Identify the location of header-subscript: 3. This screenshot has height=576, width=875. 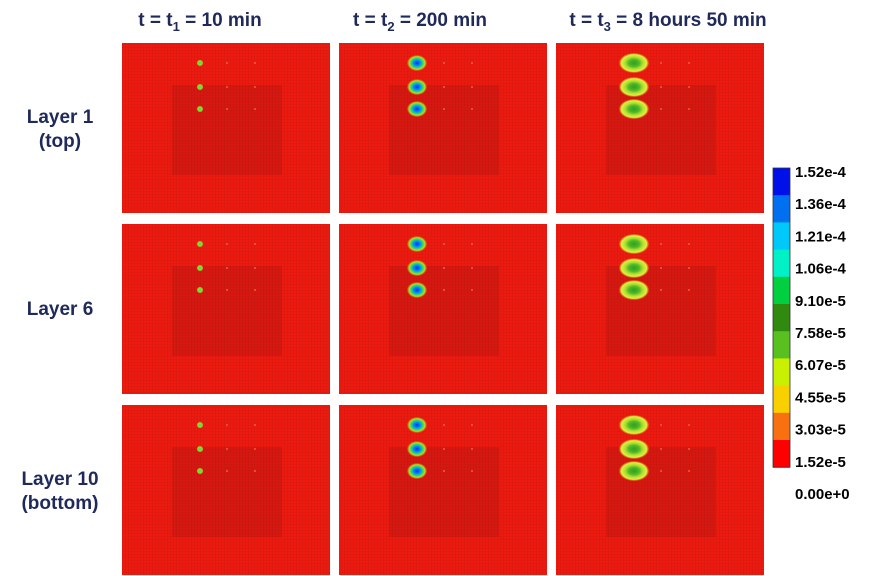
(607, 26).